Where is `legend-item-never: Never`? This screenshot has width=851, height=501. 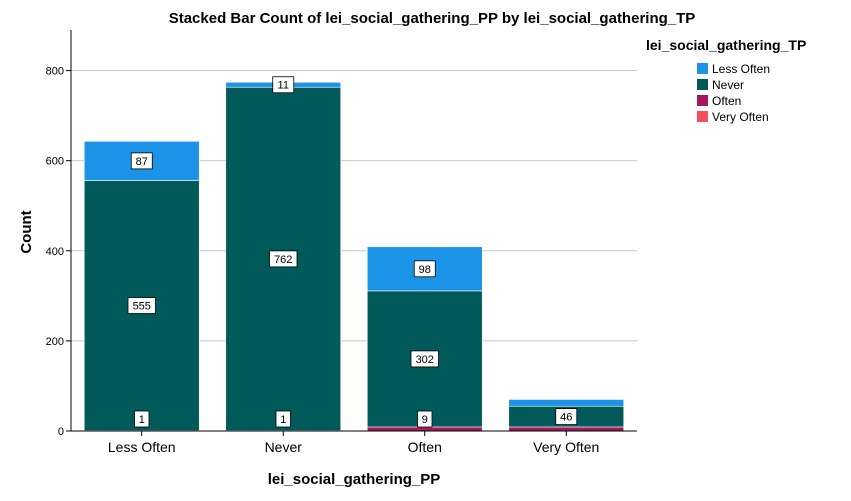
legend-item-never: Never is located at coordinates (720, 85).